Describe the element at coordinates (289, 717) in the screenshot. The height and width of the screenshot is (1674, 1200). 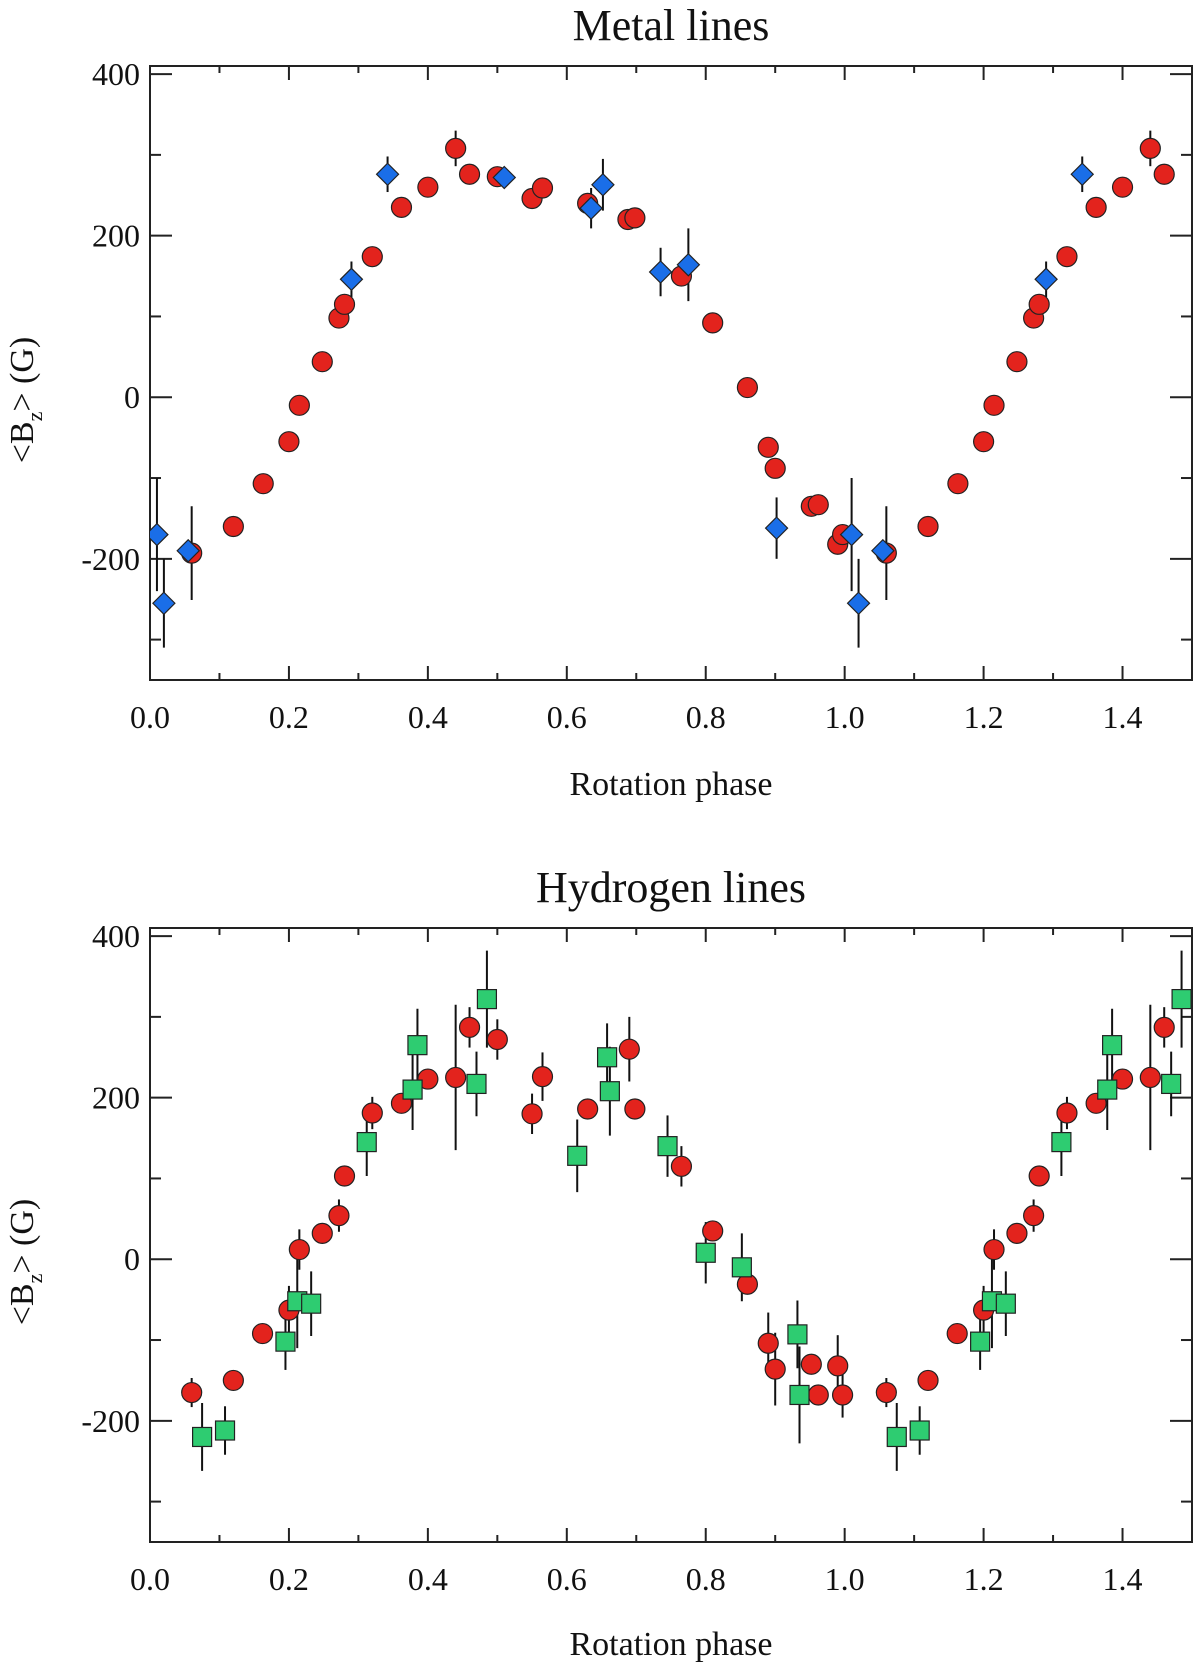
I see `x-tick-label: 0.2` at that location.